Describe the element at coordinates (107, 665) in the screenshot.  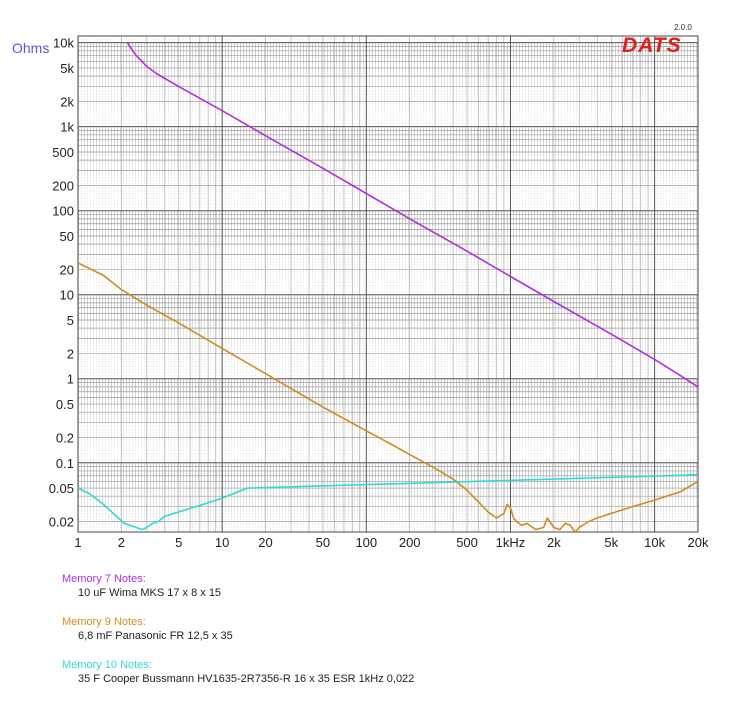
I see `memory-note-title: Memory 10 Notes:` at that location.